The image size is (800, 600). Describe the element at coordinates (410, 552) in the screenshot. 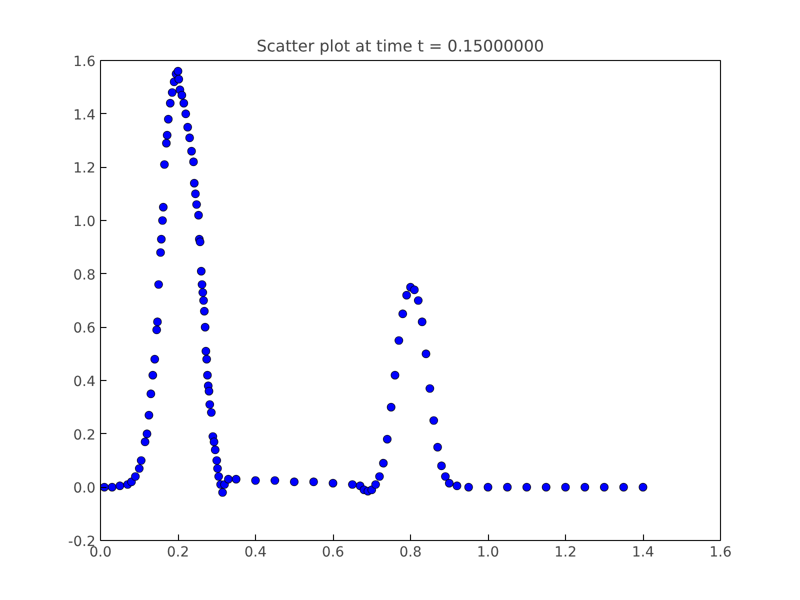

I see `x-tick-label: 0.8` at that location.